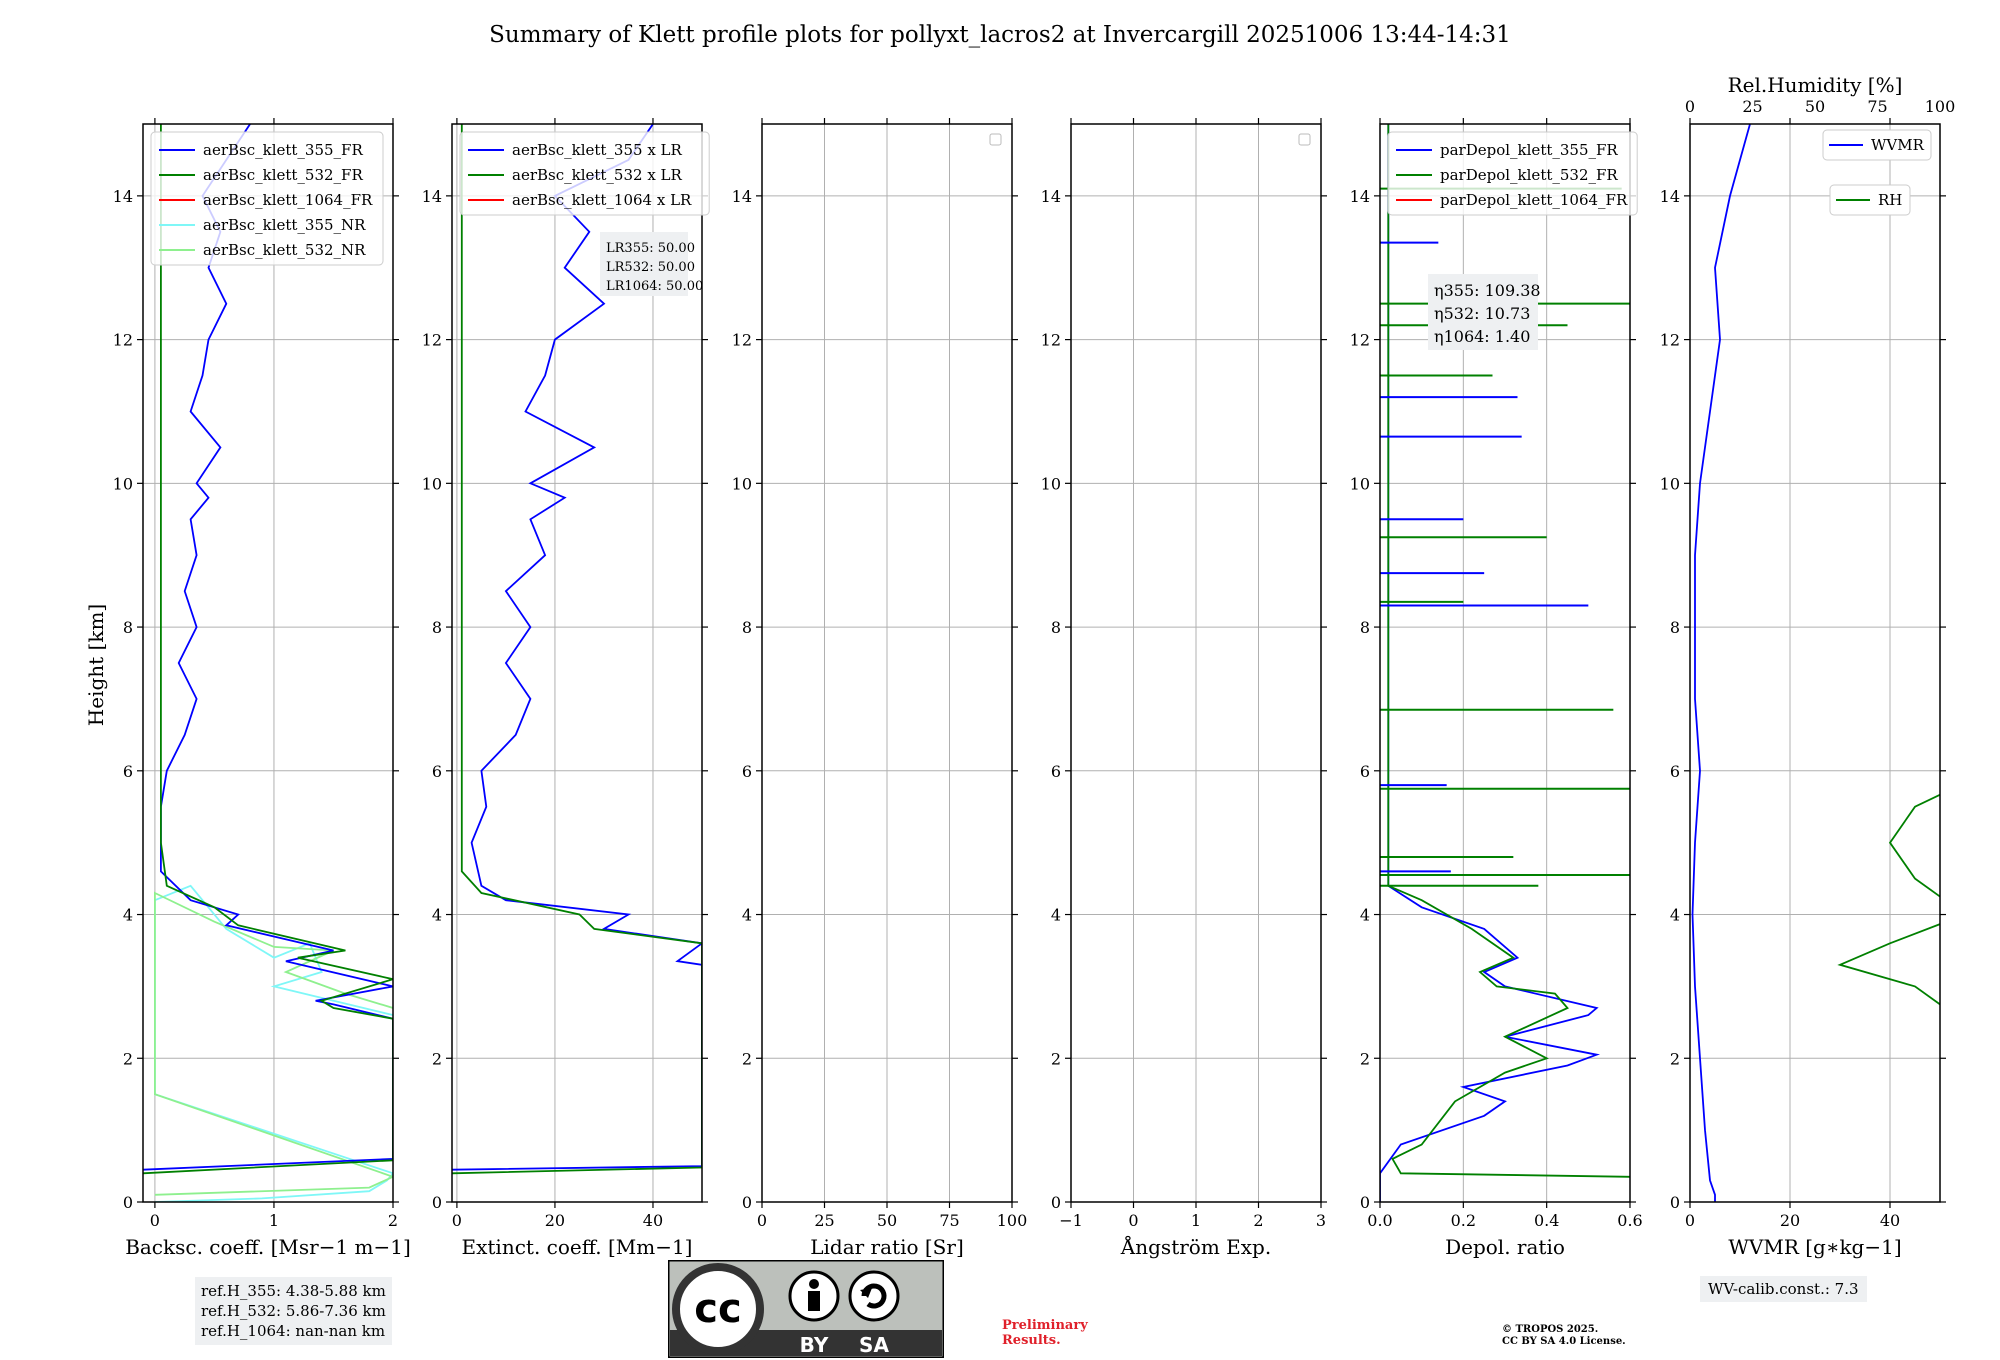 The width and height of the screenshot is (2000, 1360). I want to click on x-tick-label: 3, so click(1321, 1220).